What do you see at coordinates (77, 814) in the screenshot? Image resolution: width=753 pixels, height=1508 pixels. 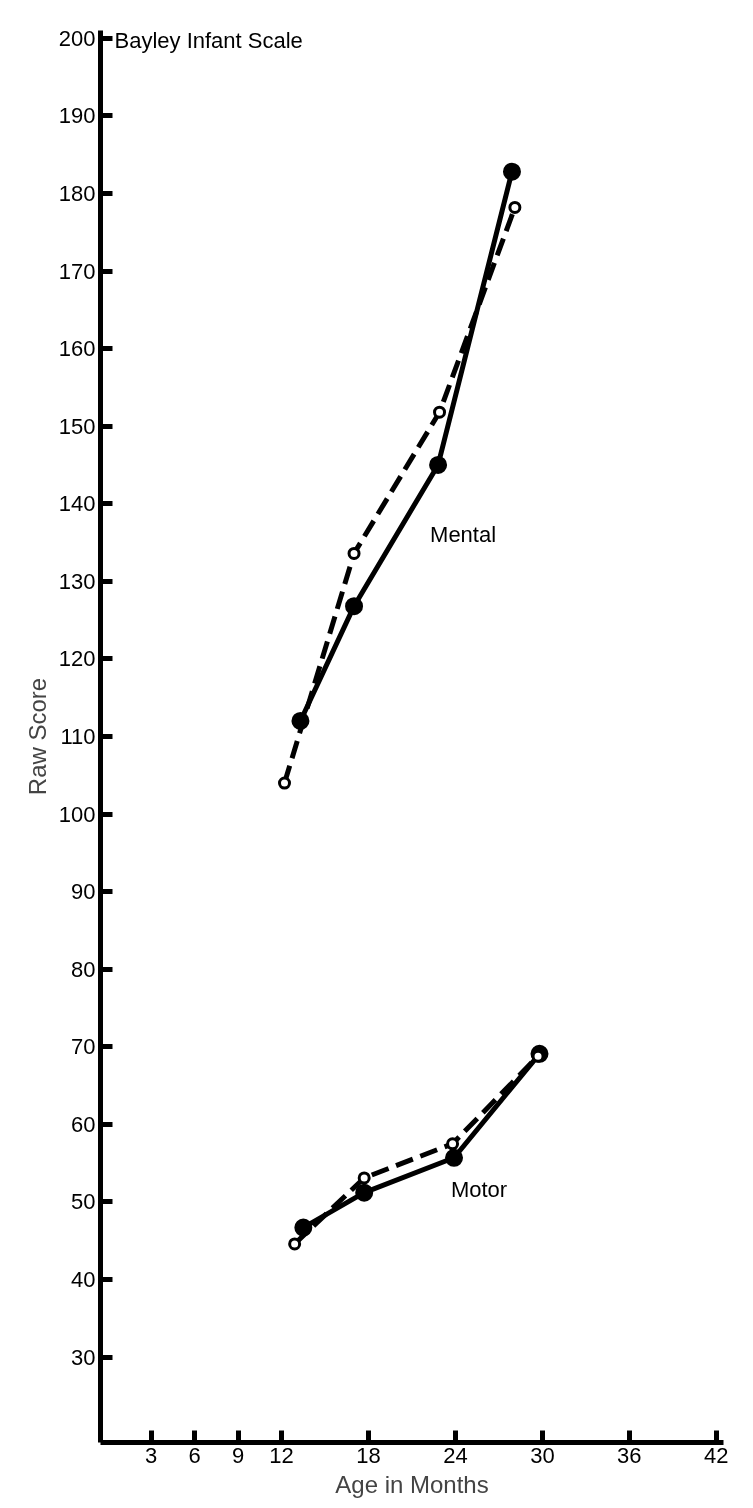 I see `y-tick-label: 100` at bounding box center [77, 814].